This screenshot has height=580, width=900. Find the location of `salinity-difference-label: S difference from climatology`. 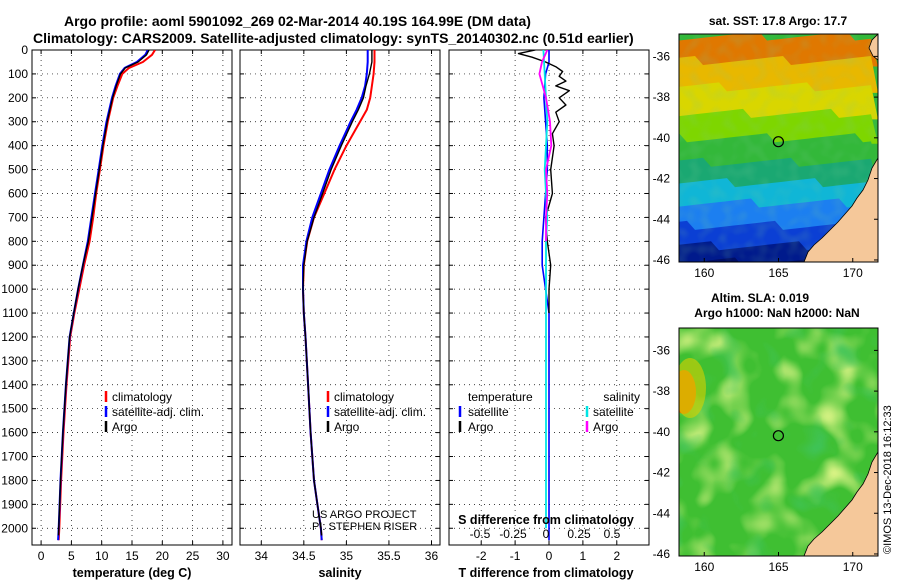

salinity-difference-label: S difference from climatology is located at coordinates (546, 520).